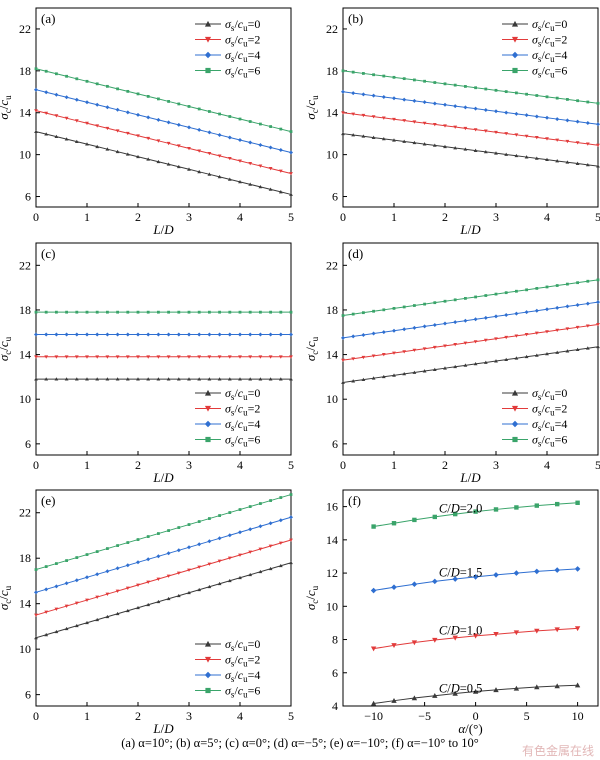 Image resolution: width=600 pixels, height=760 pixels. I want to click on x-tick-label: 3, so click(189, 217).